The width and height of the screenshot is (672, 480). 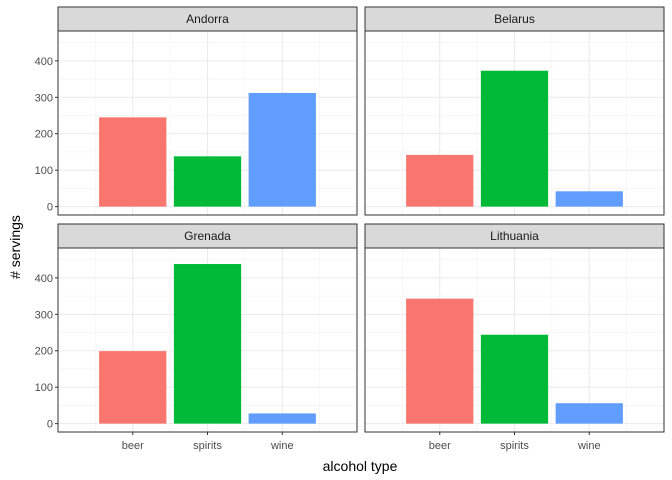 What do you see at coordinates (133, 162) in the screenshot?
I see `bar-andorra-beer` at bounding box center [133, 162].